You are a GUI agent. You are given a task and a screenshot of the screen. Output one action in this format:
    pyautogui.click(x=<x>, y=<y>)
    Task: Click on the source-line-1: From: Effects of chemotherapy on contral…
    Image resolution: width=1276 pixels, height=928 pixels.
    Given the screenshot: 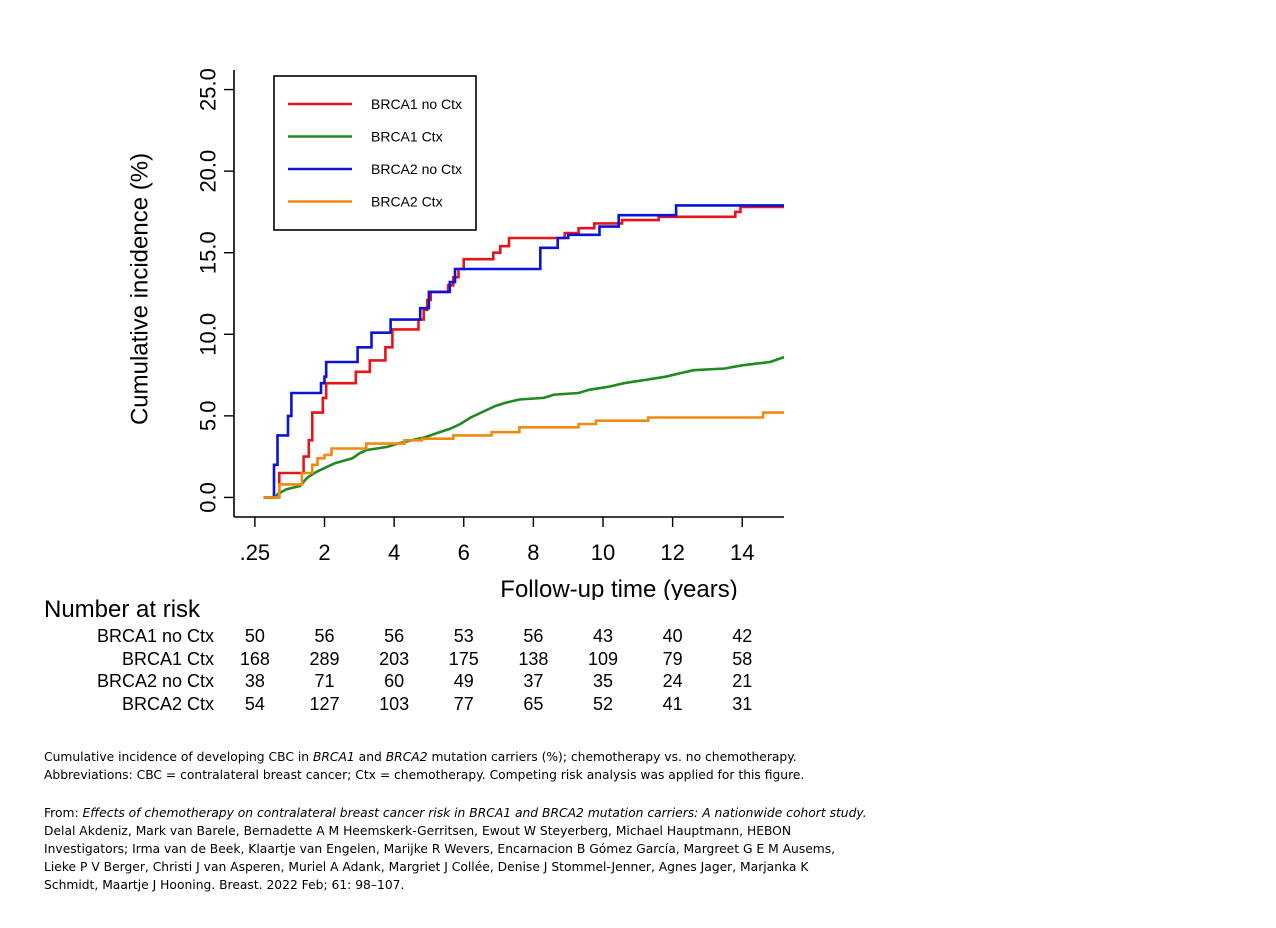 What is the action you would take?
    pyautogui.click(x=474, y=813)
    